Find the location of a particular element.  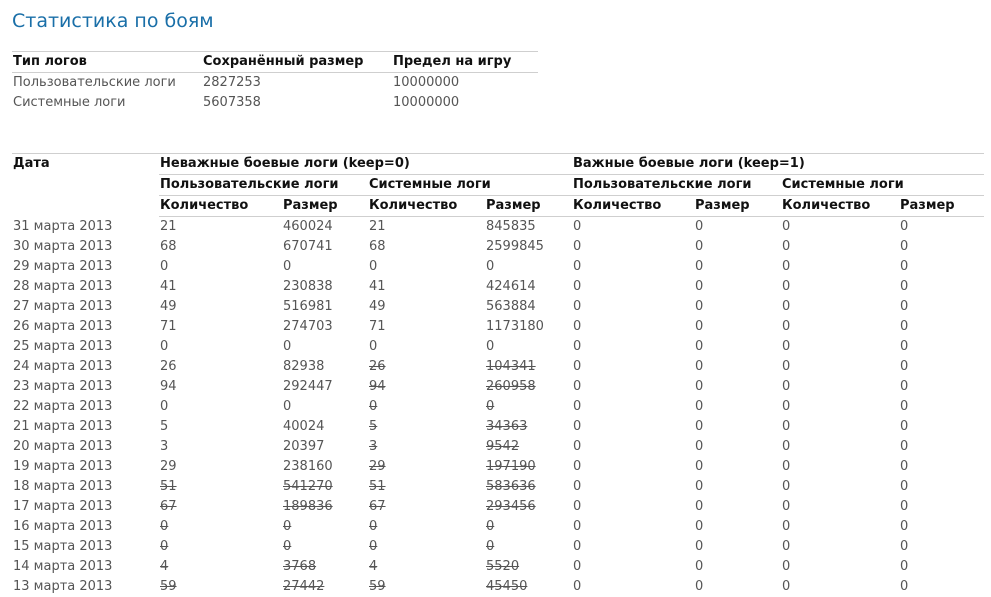

row-date: 18 марта 2013 is located at coordinates (85, 487).